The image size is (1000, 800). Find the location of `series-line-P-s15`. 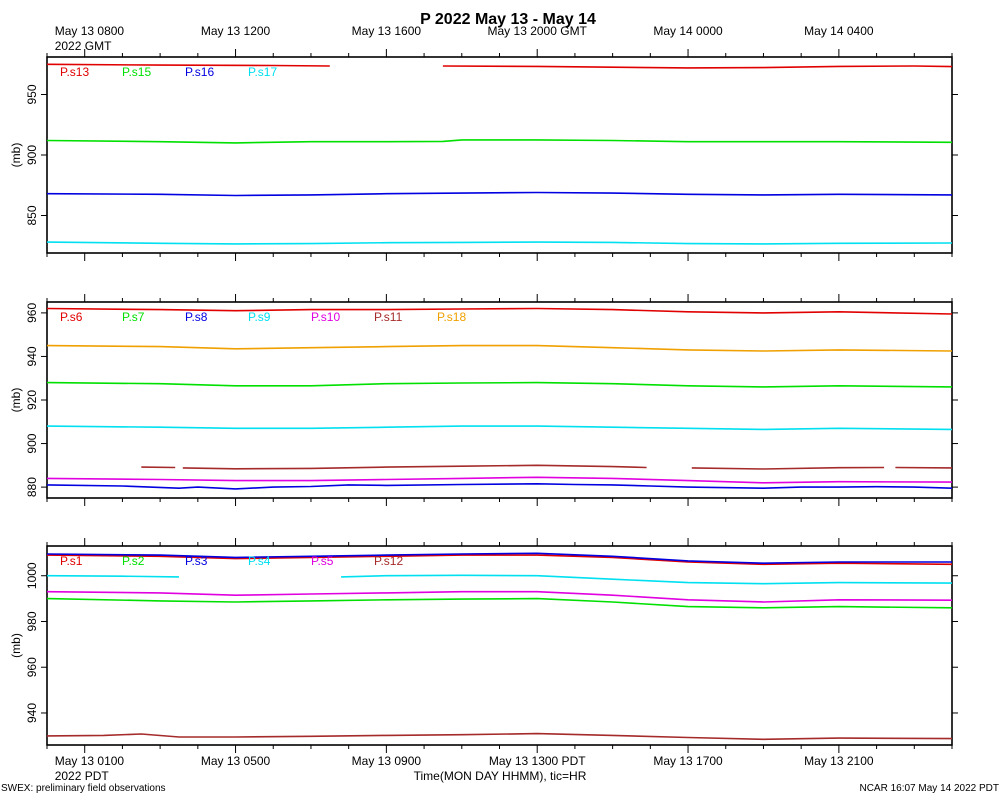

series-line-P-s15 is located at coordinates (499, 141).